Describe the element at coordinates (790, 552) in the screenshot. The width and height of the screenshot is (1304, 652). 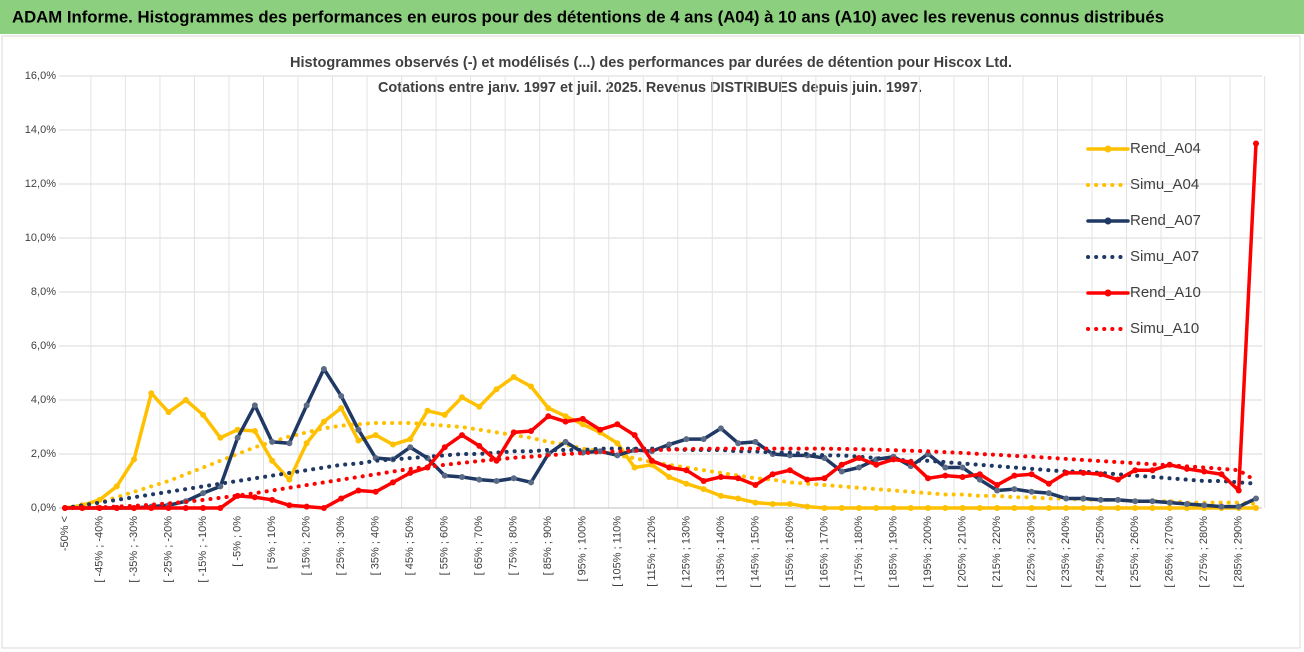
I see `x-tick-label: [ 155% ; 160%` at that location.